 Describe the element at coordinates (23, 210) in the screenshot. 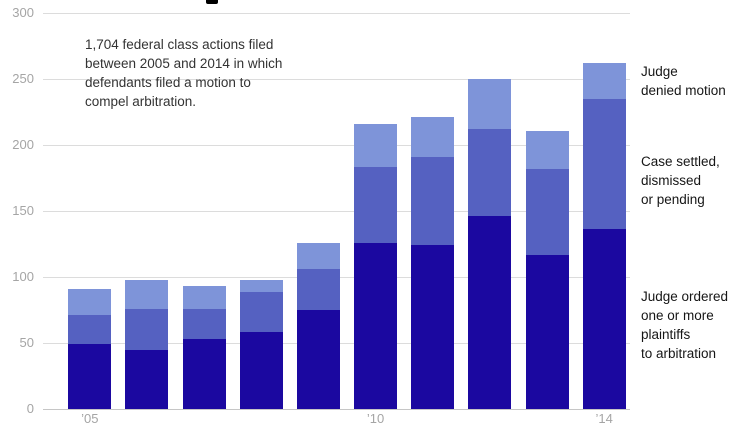

I see `y-axis-tick-label: 150` at that location.